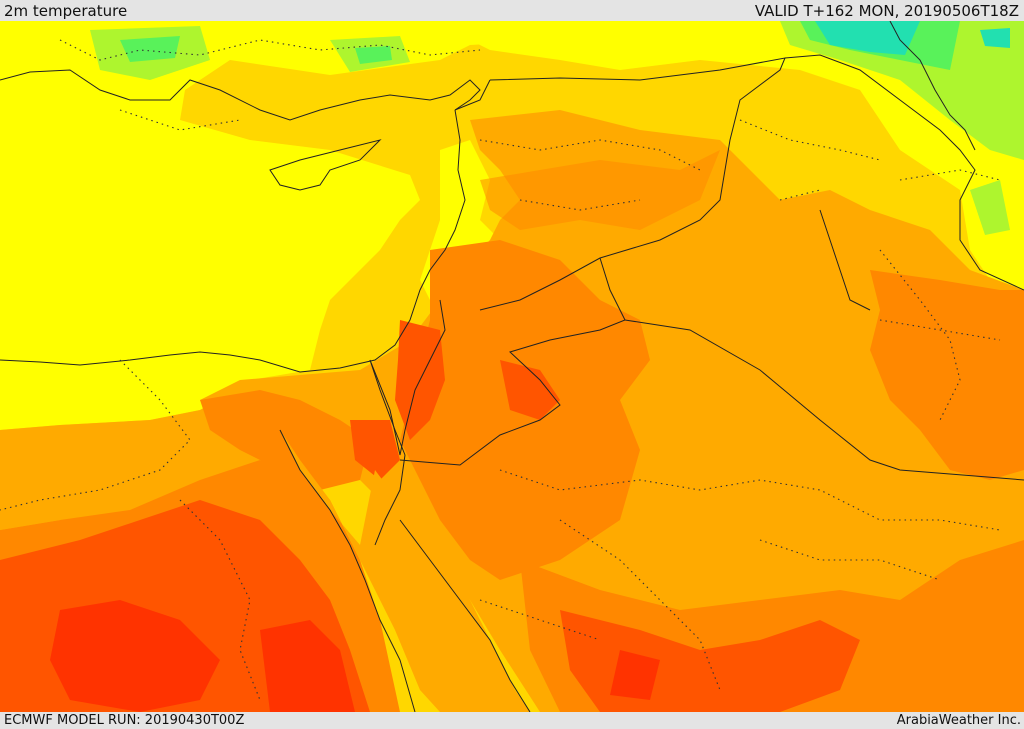 The width and height of the screenshot is (1024, 729). I want to click on admin-lines-syria, so click(590, 175).